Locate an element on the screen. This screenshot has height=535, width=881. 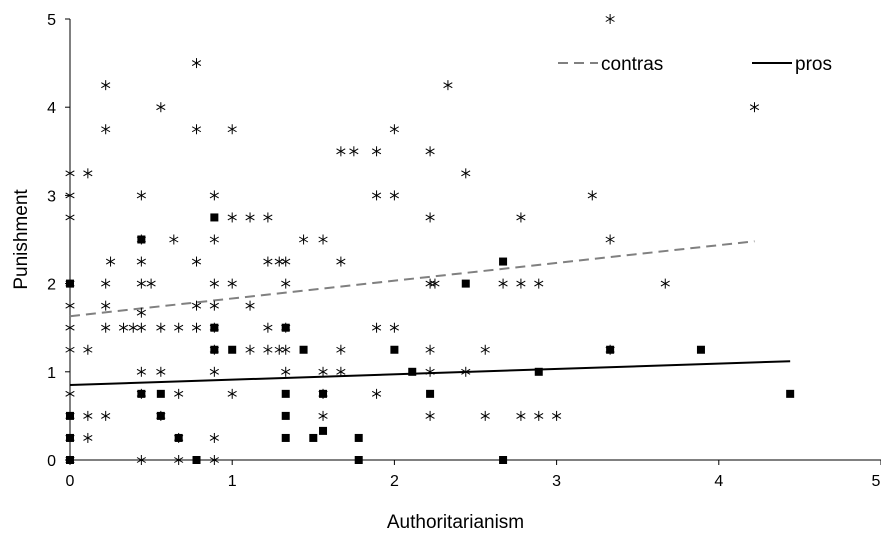
x-axis-ticks: 0 1 2 3 4 5 is located at coordinates (473, 475).